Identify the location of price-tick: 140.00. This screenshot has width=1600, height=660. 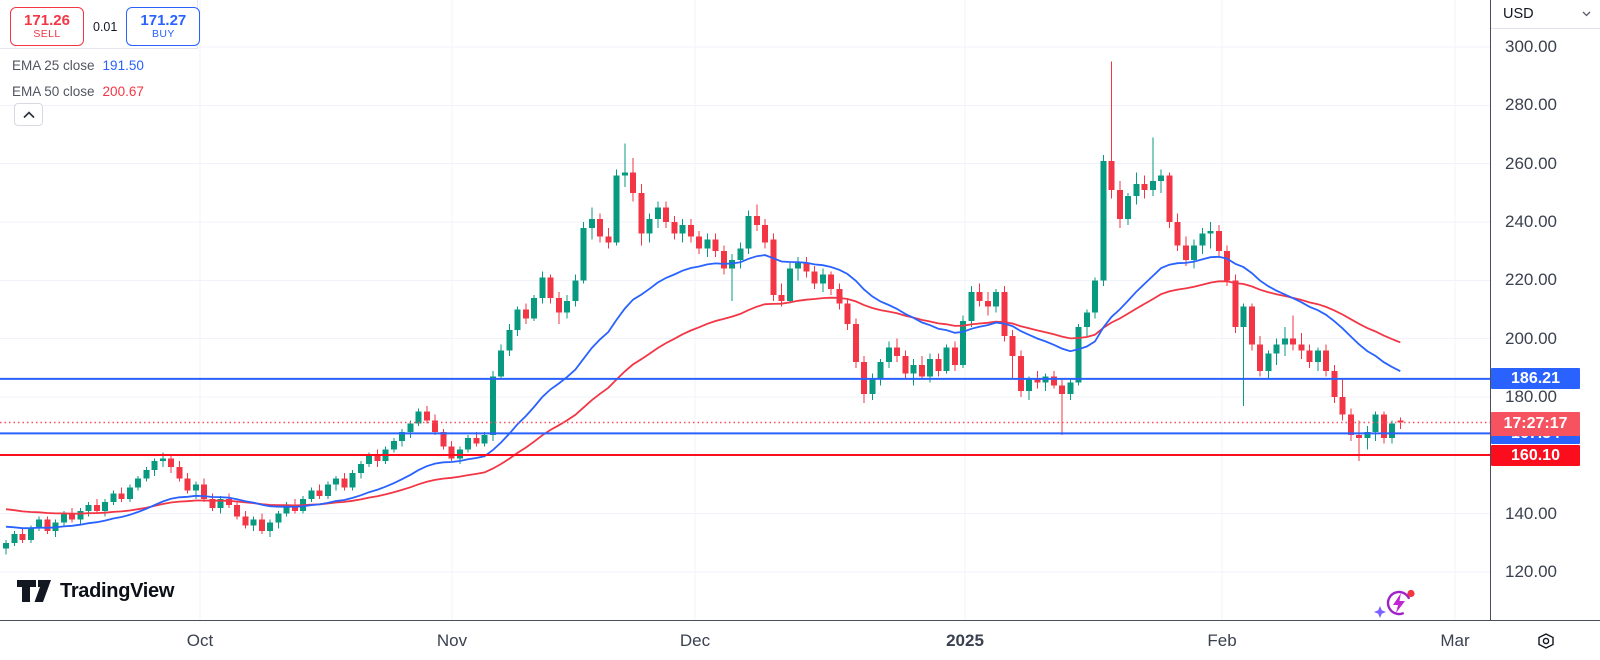
(1531, 513).